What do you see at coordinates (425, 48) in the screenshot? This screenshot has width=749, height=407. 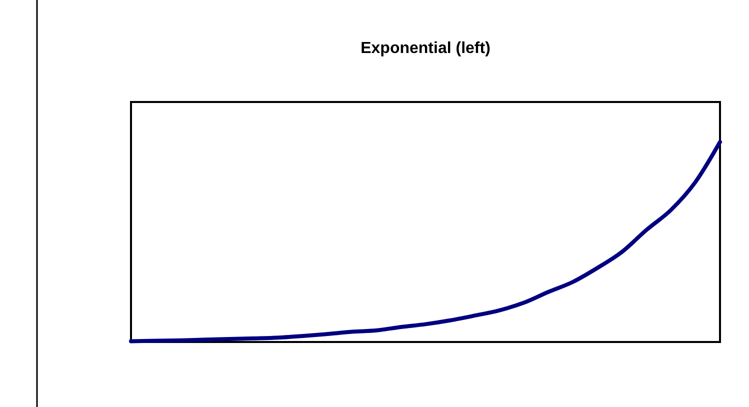 I see `chart-title: Exponential (left)` at bounding box center [425, 48].